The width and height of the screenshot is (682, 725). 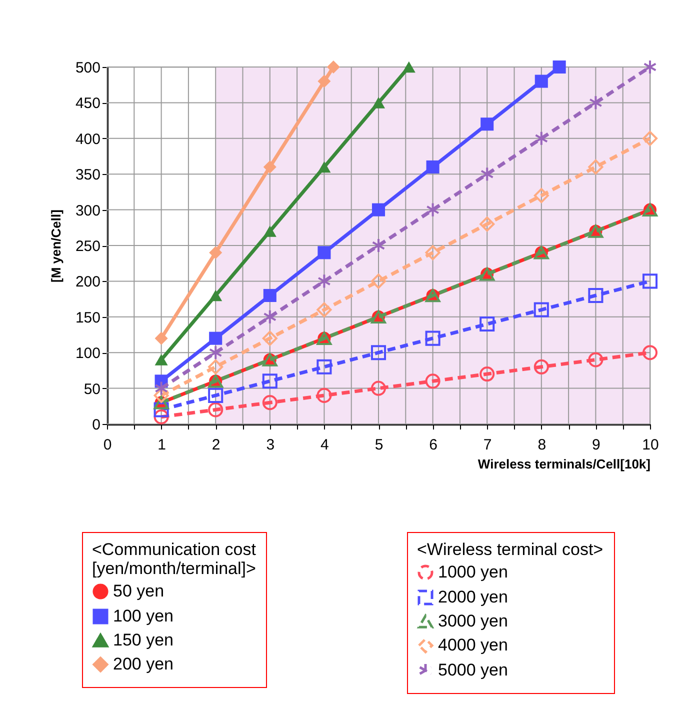 What do you see at coordinates (473, 597) in the screenshot?
I see `legend-label: 2000 yen` at bounding box center [473, 597].